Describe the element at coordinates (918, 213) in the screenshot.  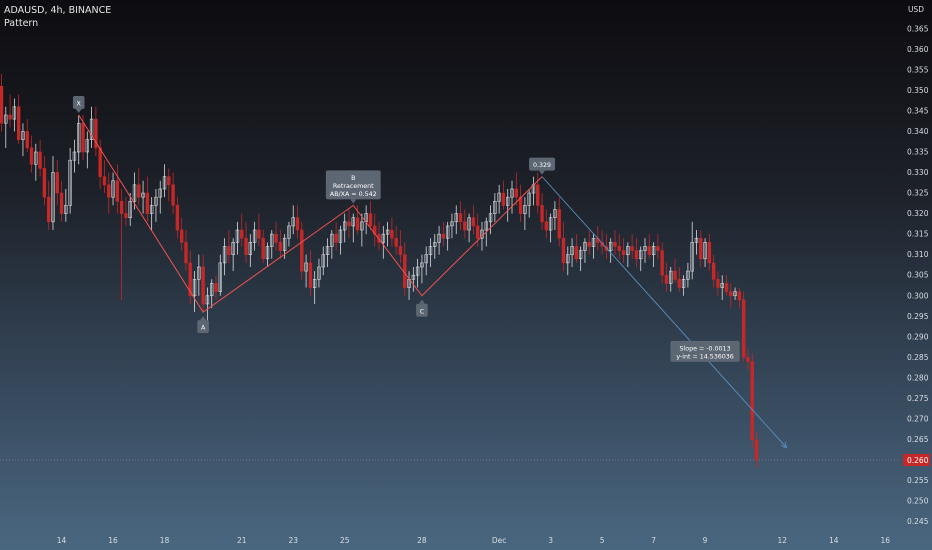
I see `y-tick-label: 0.320` at that location.